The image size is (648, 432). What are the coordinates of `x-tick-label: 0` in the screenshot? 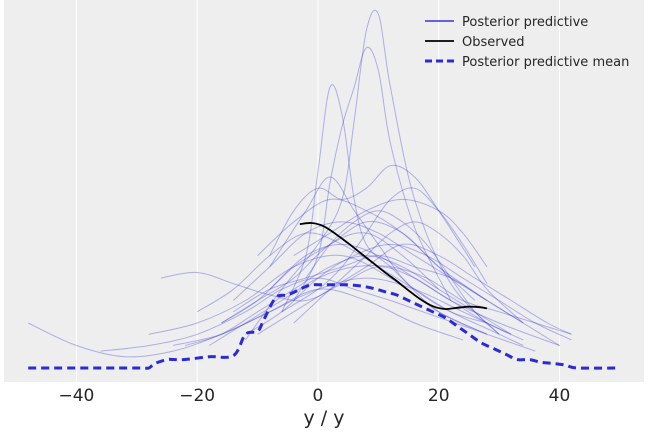 It's located at (318, 396).